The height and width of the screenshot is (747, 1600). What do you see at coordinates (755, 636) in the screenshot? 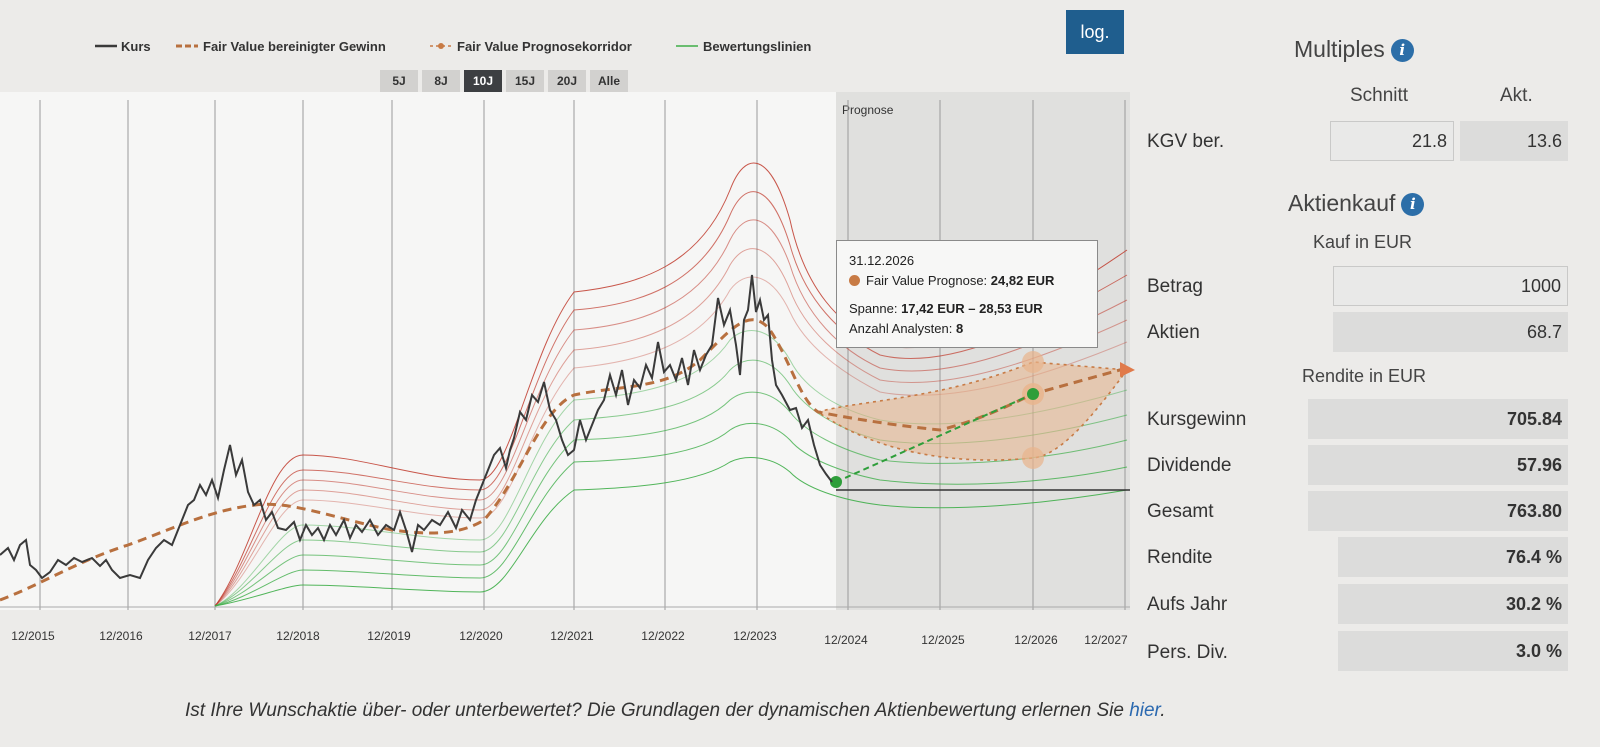
I see `x-tick: 12/2023` at bounding box center [755, 636].